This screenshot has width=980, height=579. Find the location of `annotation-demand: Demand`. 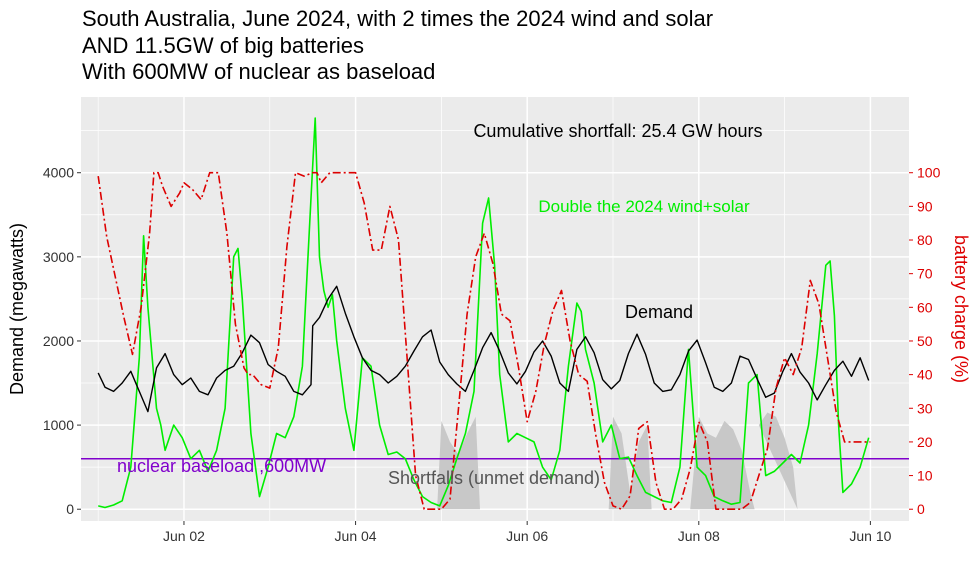

annotation-demand: Demand is located at coordinates (659, 312).